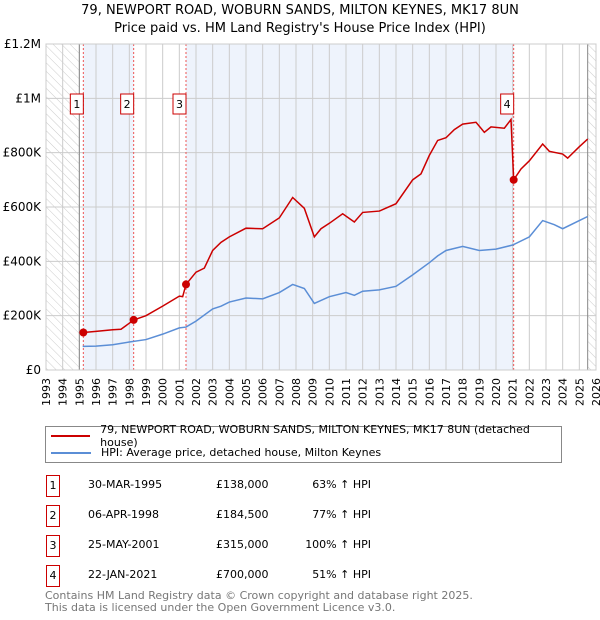 The height and width of the screenshot is (620, 600). Describe the element at coordinates (124, 514) in the screenshot. I see `sale-date: 06-APR-1998` at that location.